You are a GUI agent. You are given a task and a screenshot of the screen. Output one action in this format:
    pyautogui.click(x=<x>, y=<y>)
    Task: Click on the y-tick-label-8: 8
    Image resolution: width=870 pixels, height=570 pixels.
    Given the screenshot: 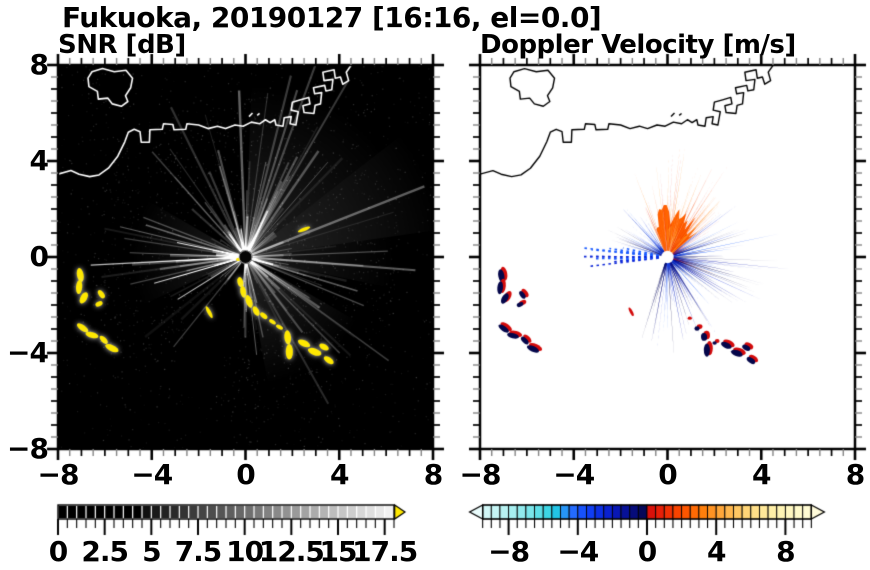 What is the action you would take?
    pyautogui.click(x=39, y=64)
    